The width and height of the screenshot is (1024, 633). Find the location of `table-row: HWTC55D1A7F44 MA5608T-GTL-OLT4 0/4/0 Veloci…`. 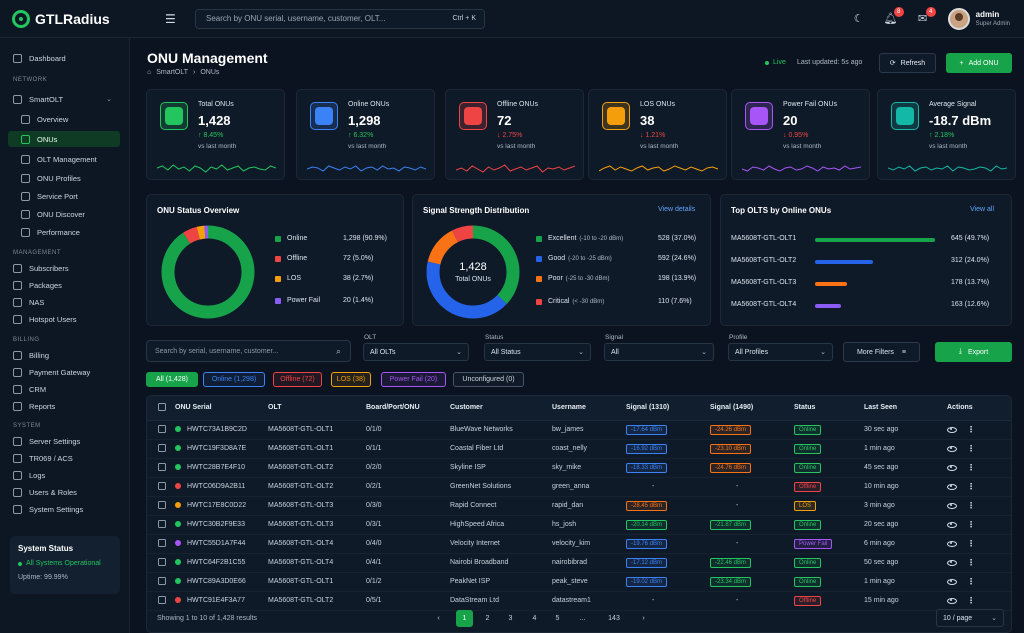

table-row: HWTC55D1A7F44 MA5608T-GTL-OLT4 0/4/0 Veloci… is located at coordinates (579, 544).